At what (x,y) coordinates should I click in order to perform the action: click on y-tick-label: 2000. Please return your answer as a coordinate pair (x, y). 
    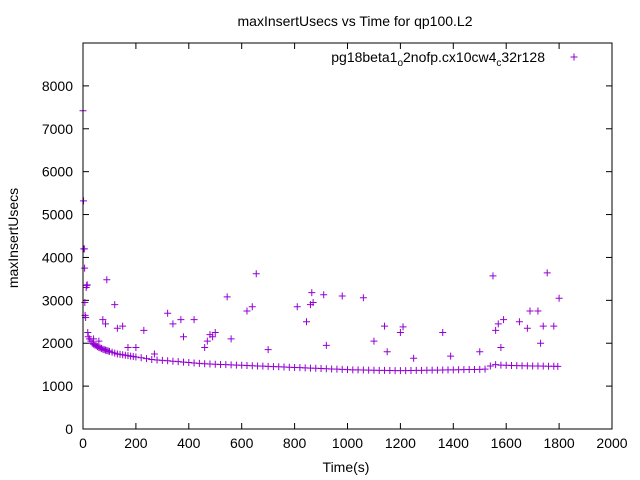
    Looking at the image, I should click on (57, 343).